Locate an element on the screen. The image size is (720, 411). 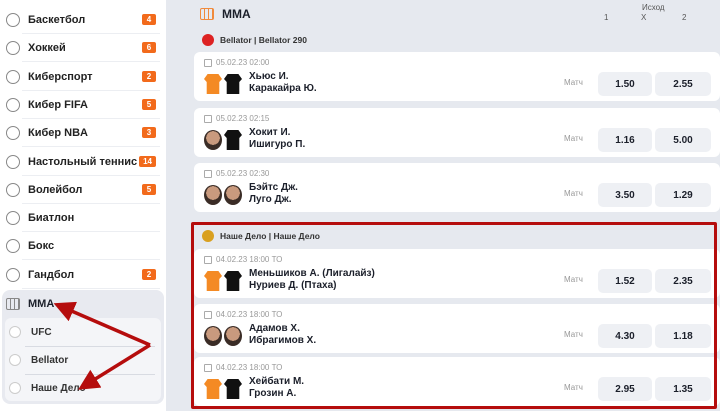
odd-button-1: 1.52 is located at coordinates (625, 281).